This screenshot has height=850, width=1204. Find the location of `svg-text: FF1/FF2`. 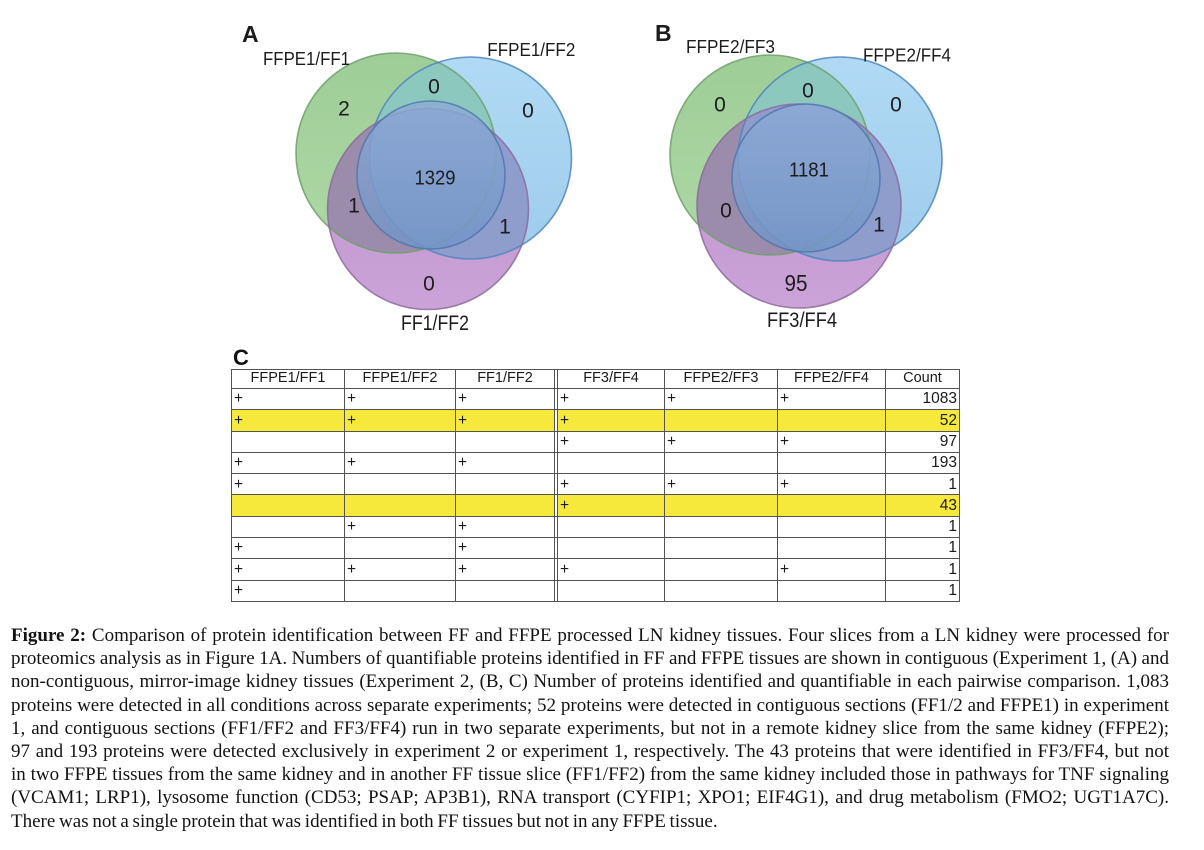

svg-text: FF1/FF2 is located at coordinates (435, 323).